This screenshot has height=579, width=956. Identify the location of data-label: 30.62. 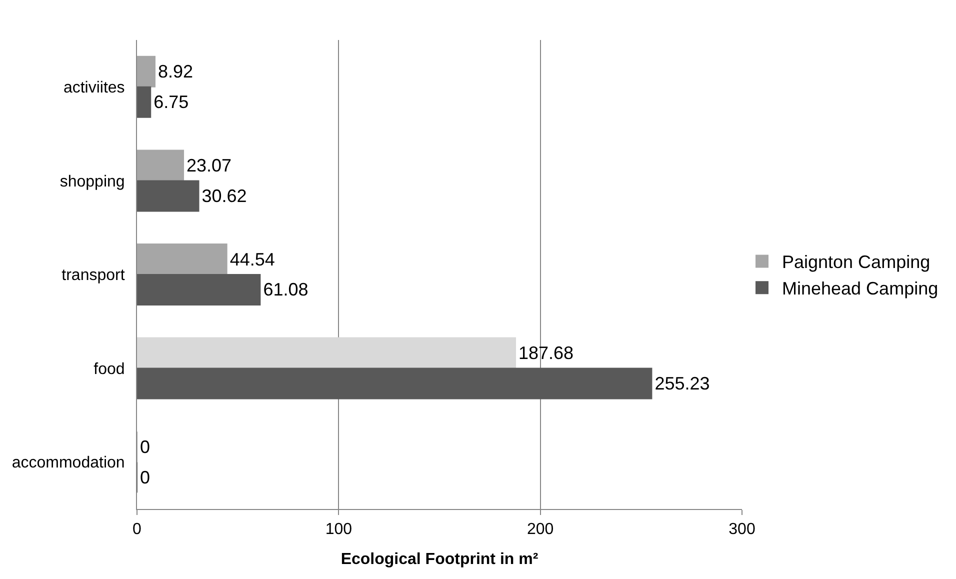
(224, 196).